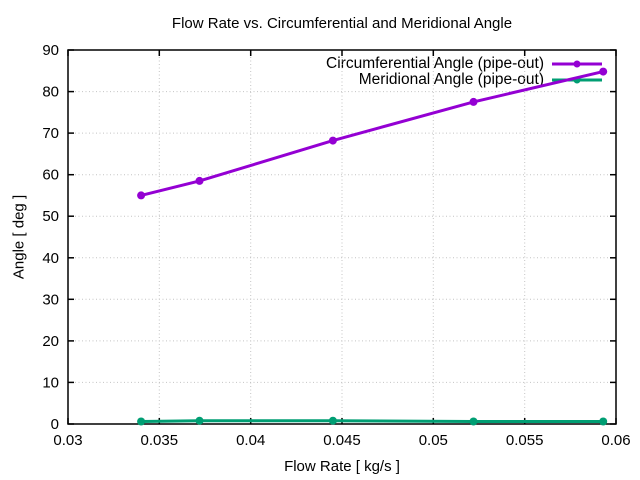 The height and width of the screenshot is (480, 640). What do you see at coordinates (342, 466) in the screenshot?
I see `x-axis-label: Flow Rate [ kg/s ]` at bounding box center [342, 466].